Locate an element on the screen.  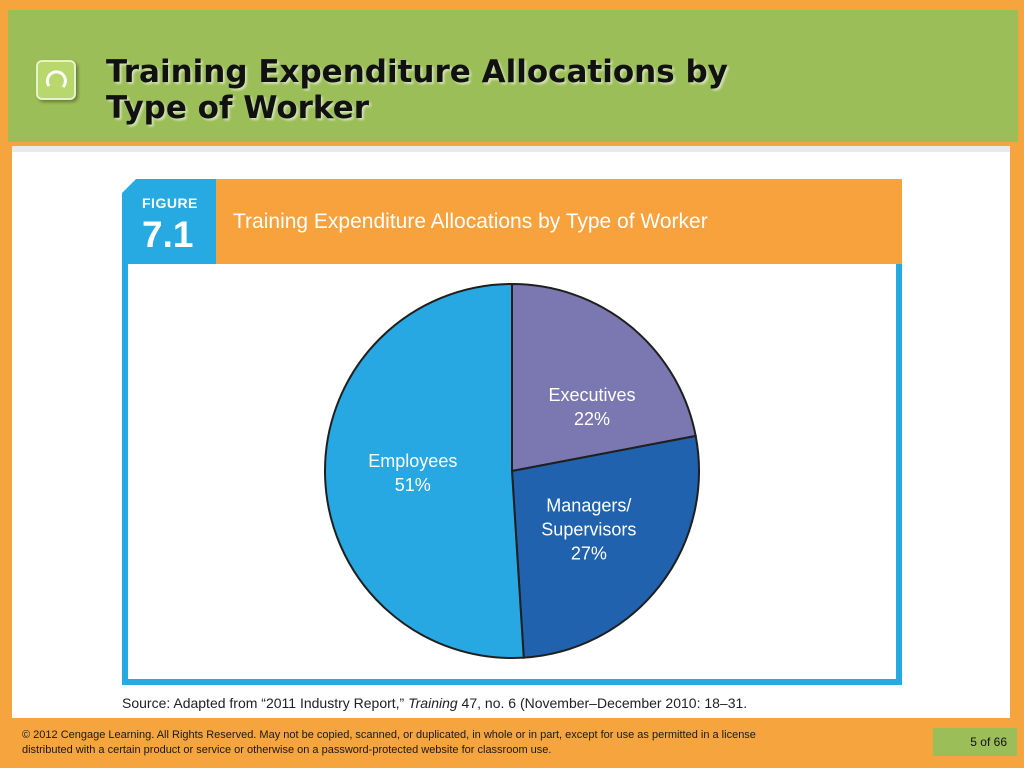
copyright-symbol: © is located at coordinates (26, 735).